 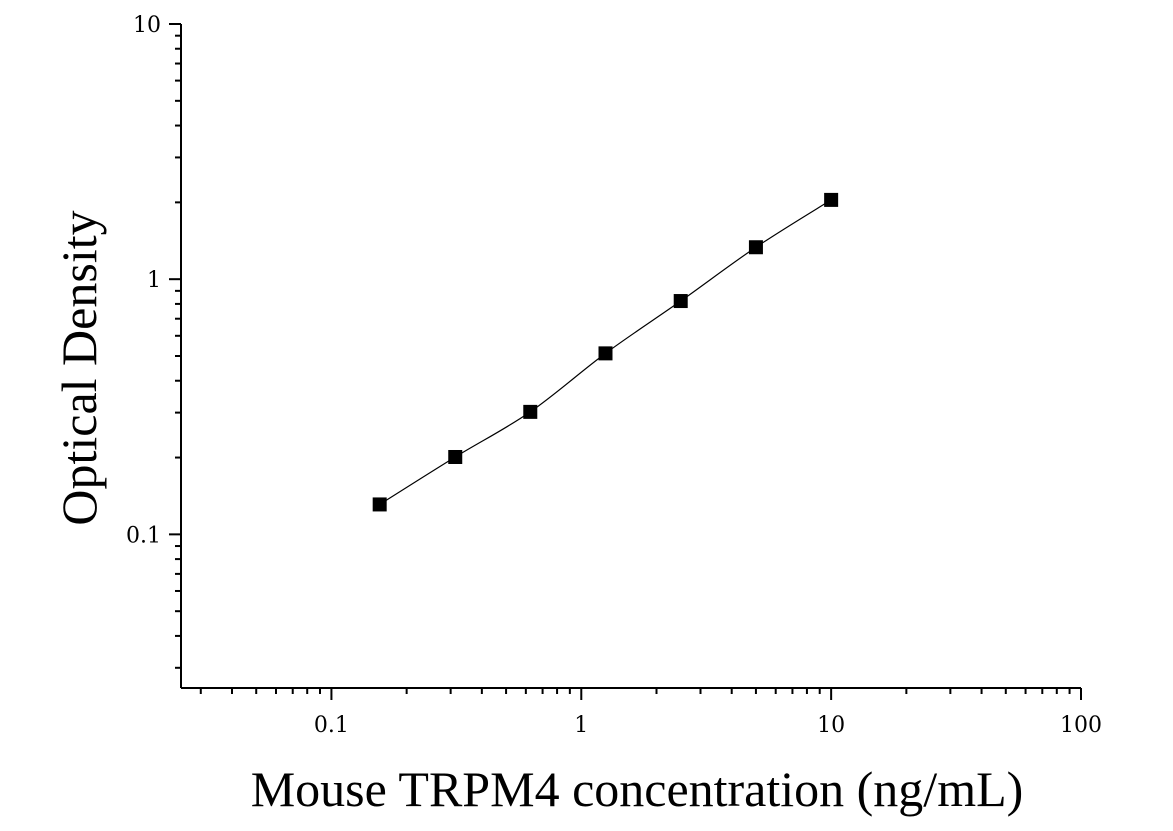 I want to click on x-tick-label: 1, so click(x=581, y=725).